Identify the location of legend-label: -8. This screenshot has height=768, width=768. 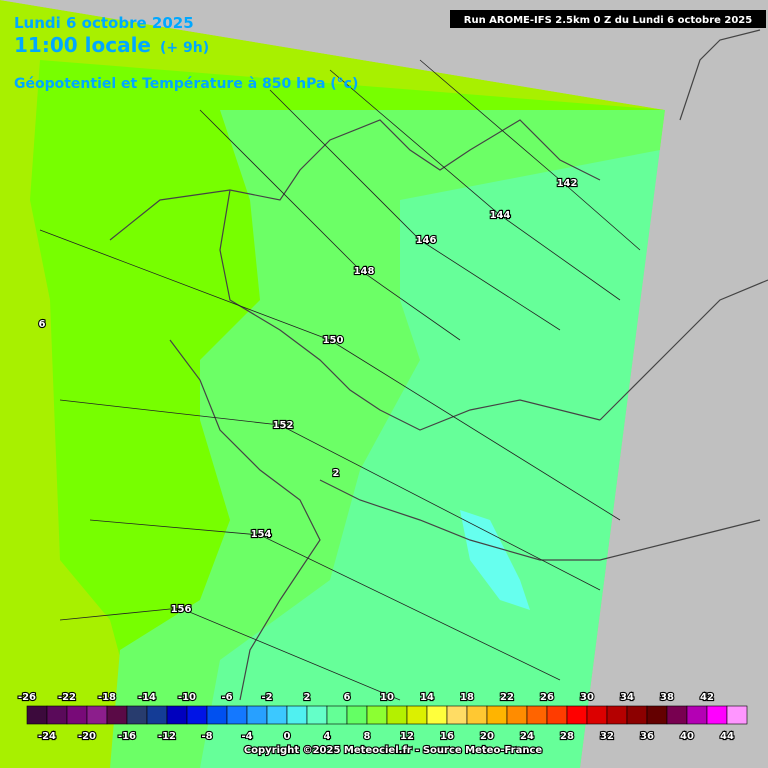
(206, 736).